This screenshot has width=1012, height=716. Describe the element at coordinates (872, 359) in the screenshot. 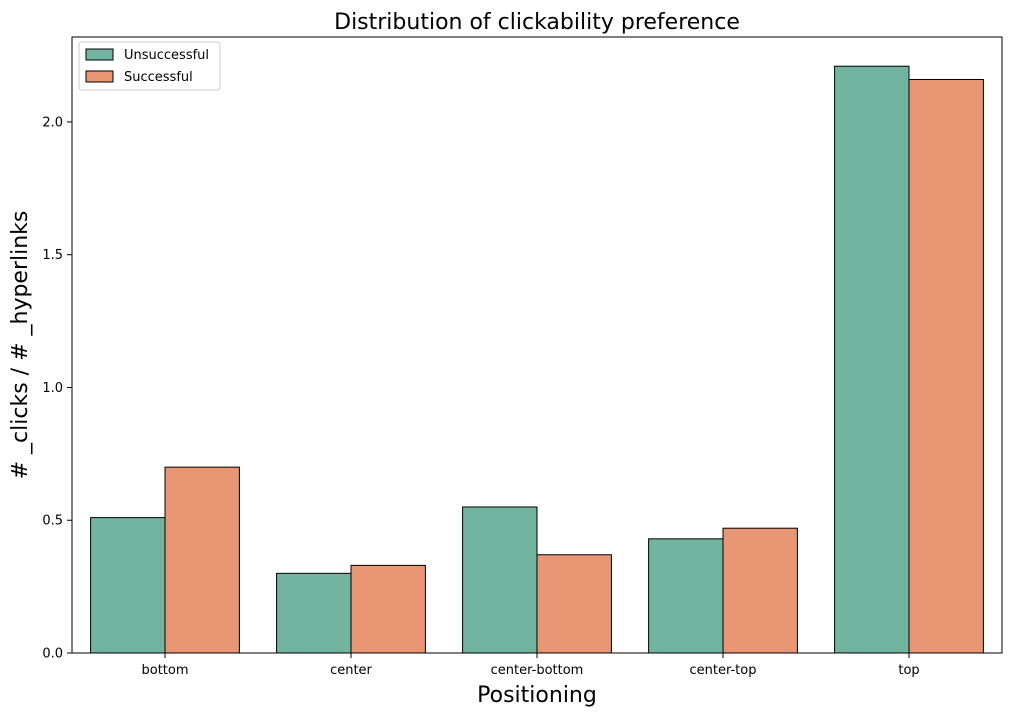

I see `bar-top-unsuccessful` at that location.